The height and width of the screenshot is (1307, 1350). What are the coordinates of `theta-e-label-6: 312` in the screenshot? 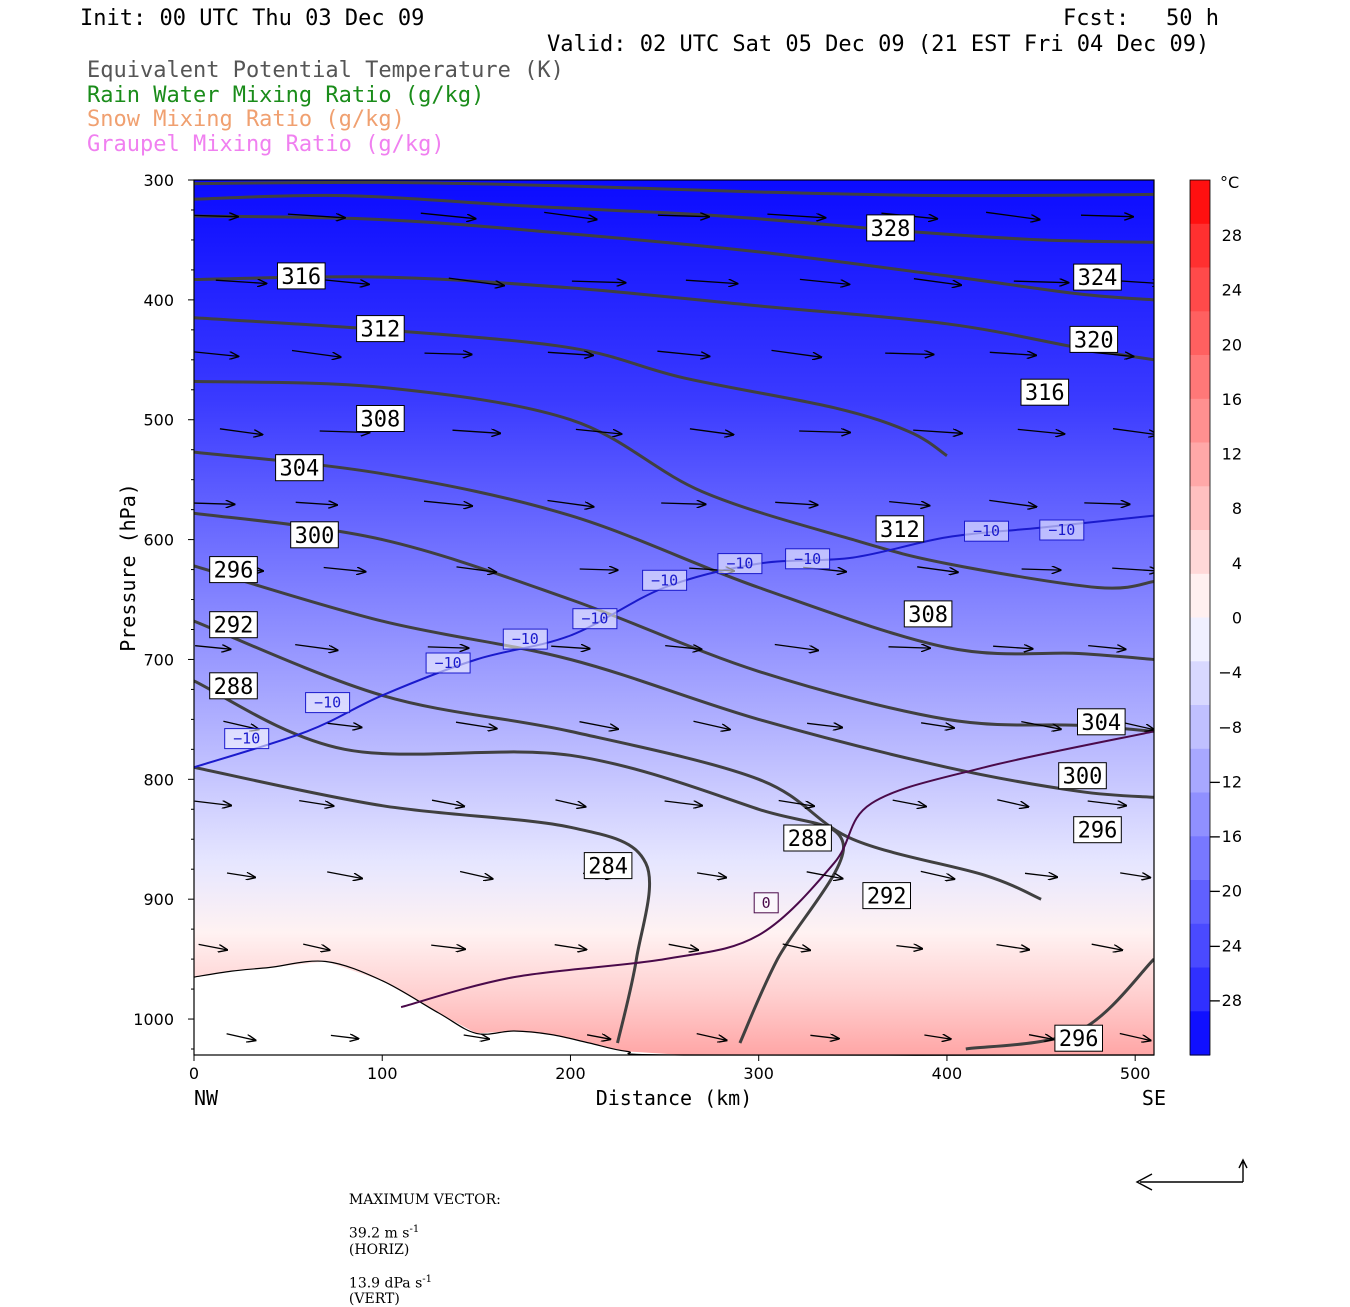 It's located at (900, 530).